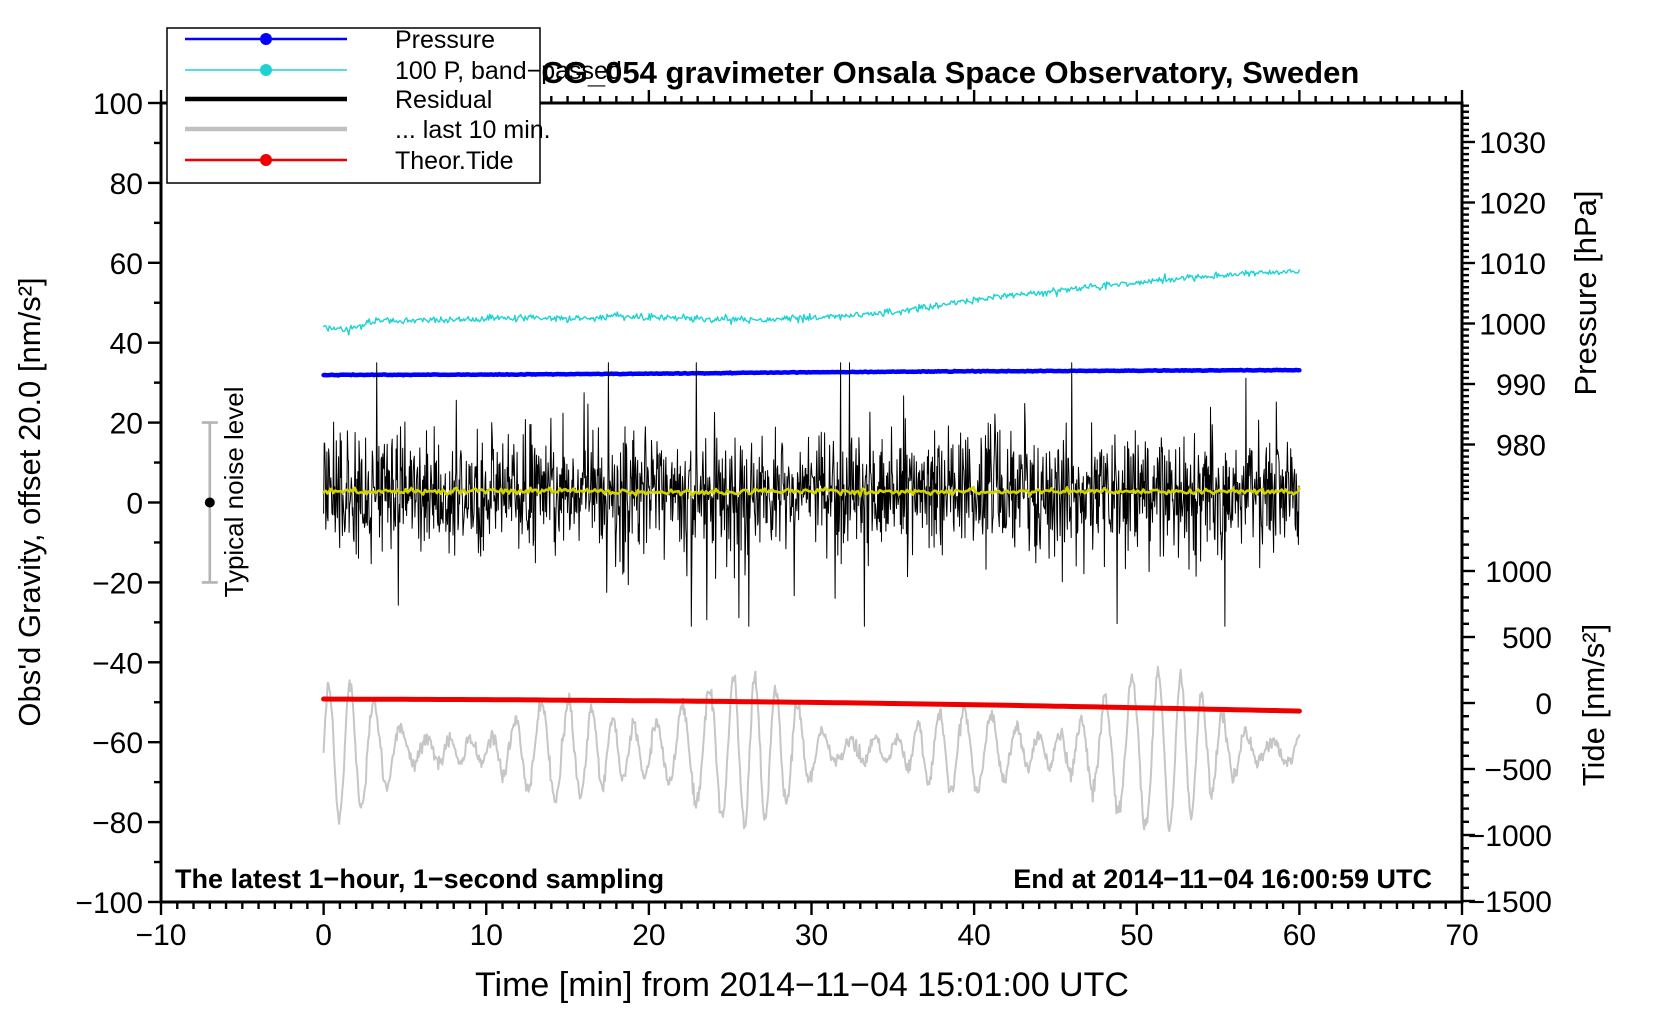 The image size is (1660, 1020). Describe the element at coordinates (1136, 935) in the screenshot. I see `tick-label: 50` at that location.